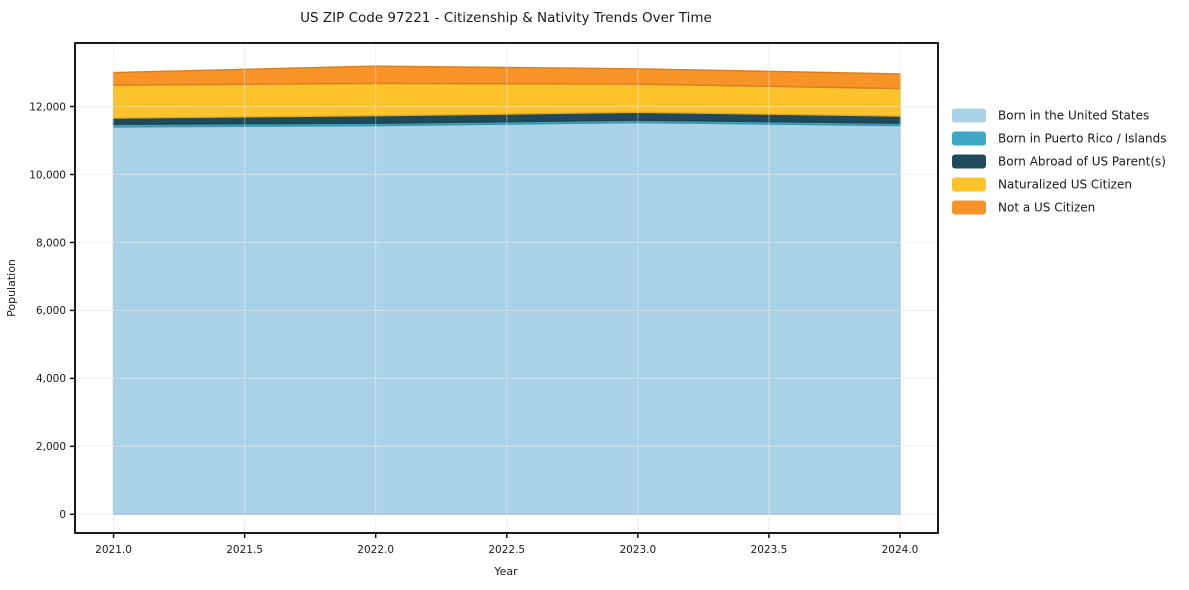  Describe the element at coordinates (506, 77) in the screenshot. I see `area-not-a-us-citizen` at that location.